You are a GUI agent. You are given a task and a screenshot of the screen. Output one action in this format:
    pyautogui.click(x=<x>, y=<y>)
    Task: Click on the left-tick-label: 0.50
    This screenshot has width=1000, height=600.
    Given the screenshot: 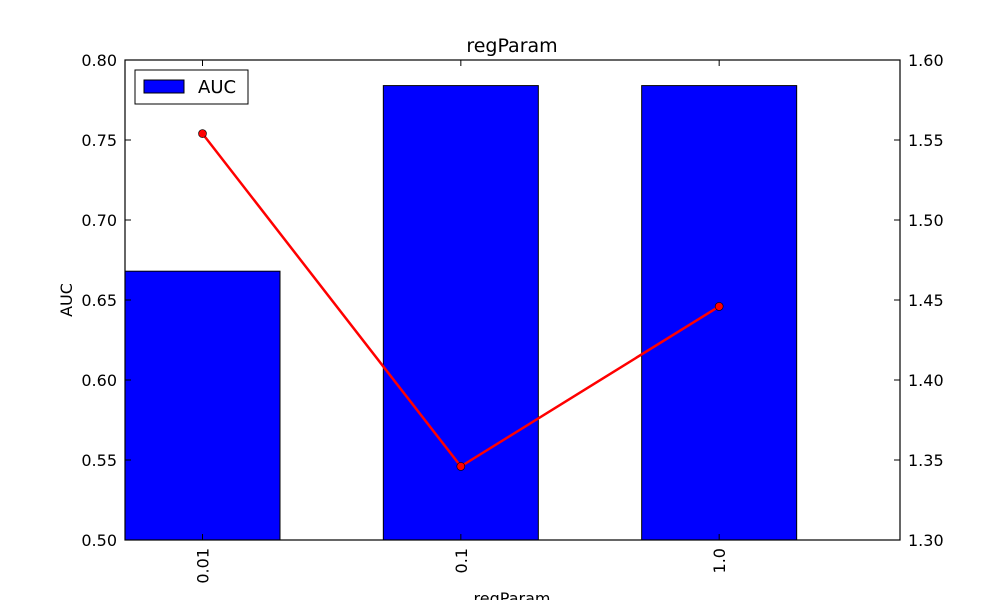 What is the action you would take?
    pyautogui.click(x=99, y=540)
    